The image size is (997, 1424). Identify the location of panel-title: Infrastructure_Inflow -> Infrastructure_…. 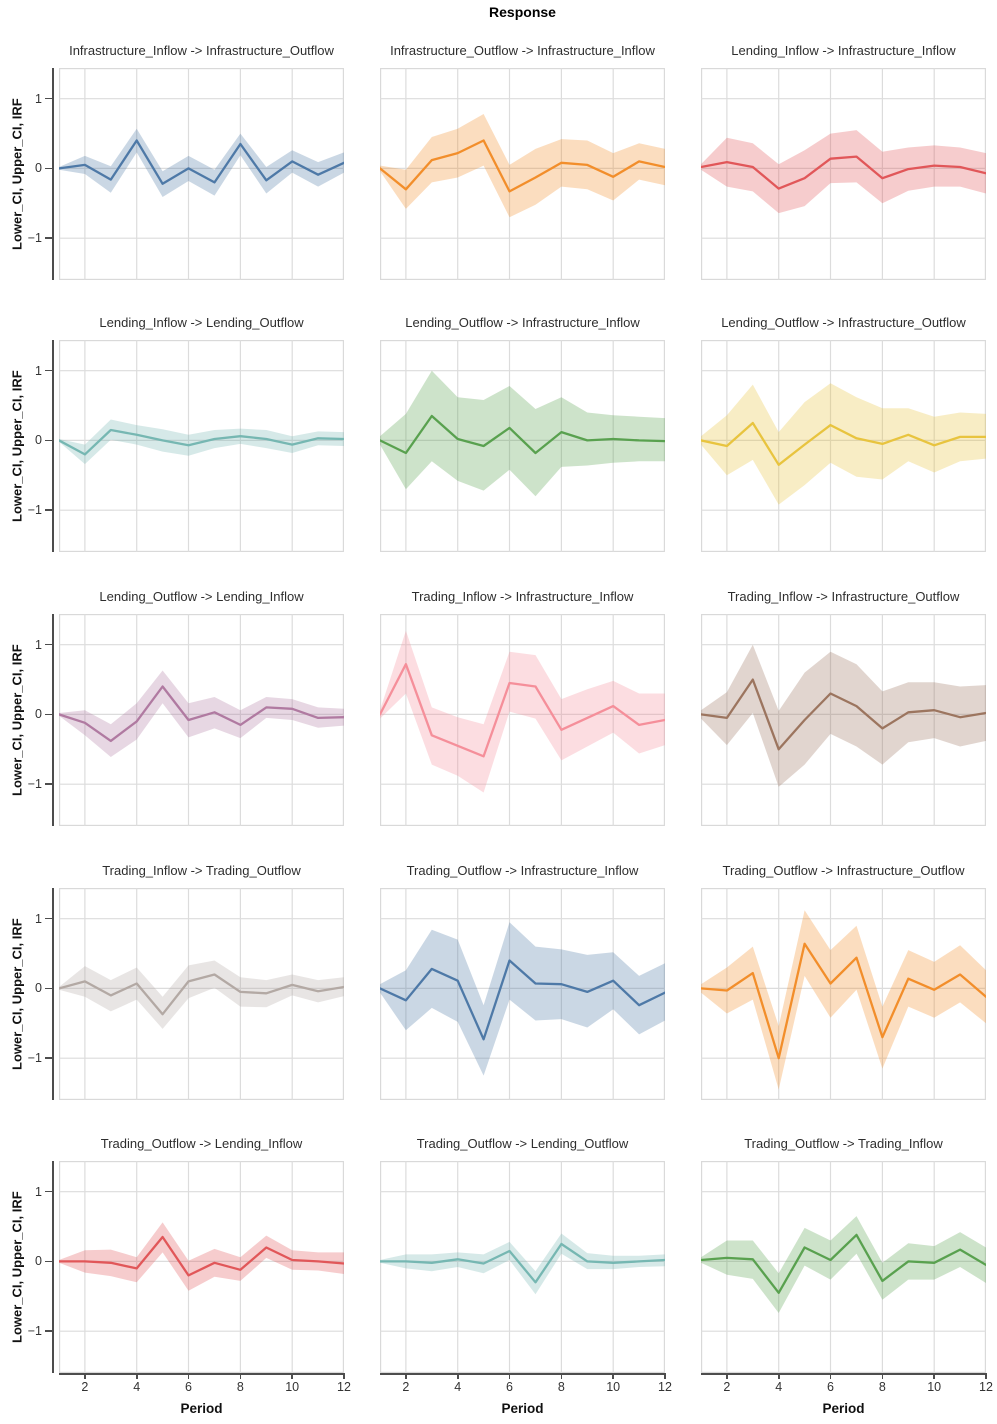
(201, 50).